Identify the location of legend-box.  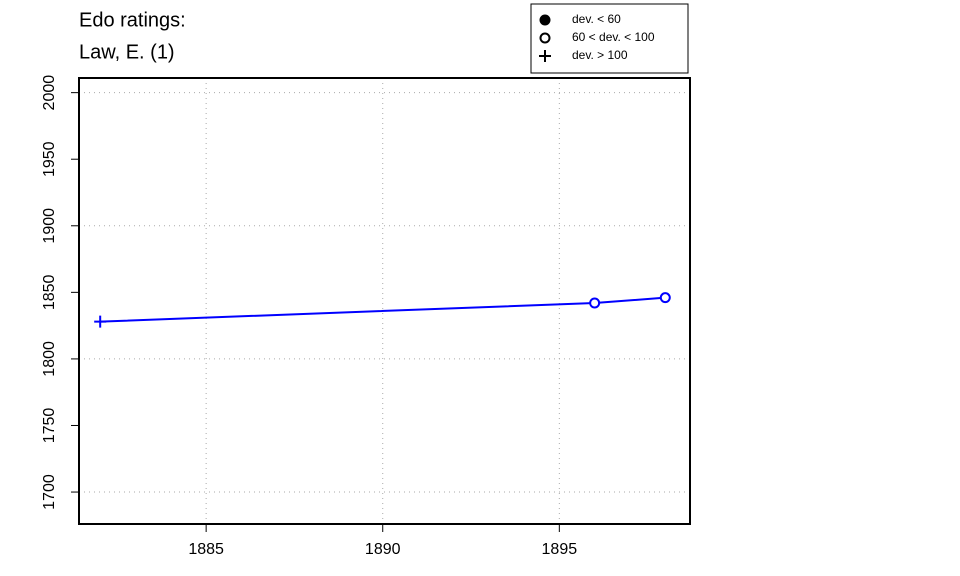
(609, 38).